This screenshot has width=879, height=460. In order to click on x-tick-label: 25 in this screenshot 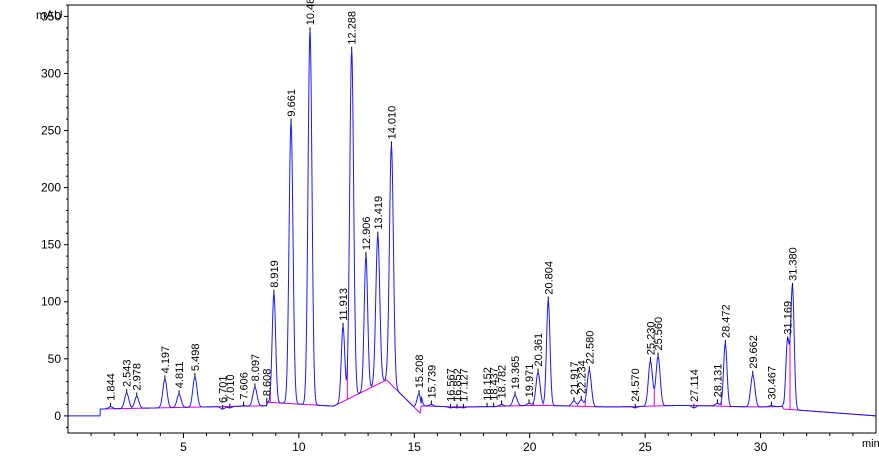, I will do `click(645, 447)`.